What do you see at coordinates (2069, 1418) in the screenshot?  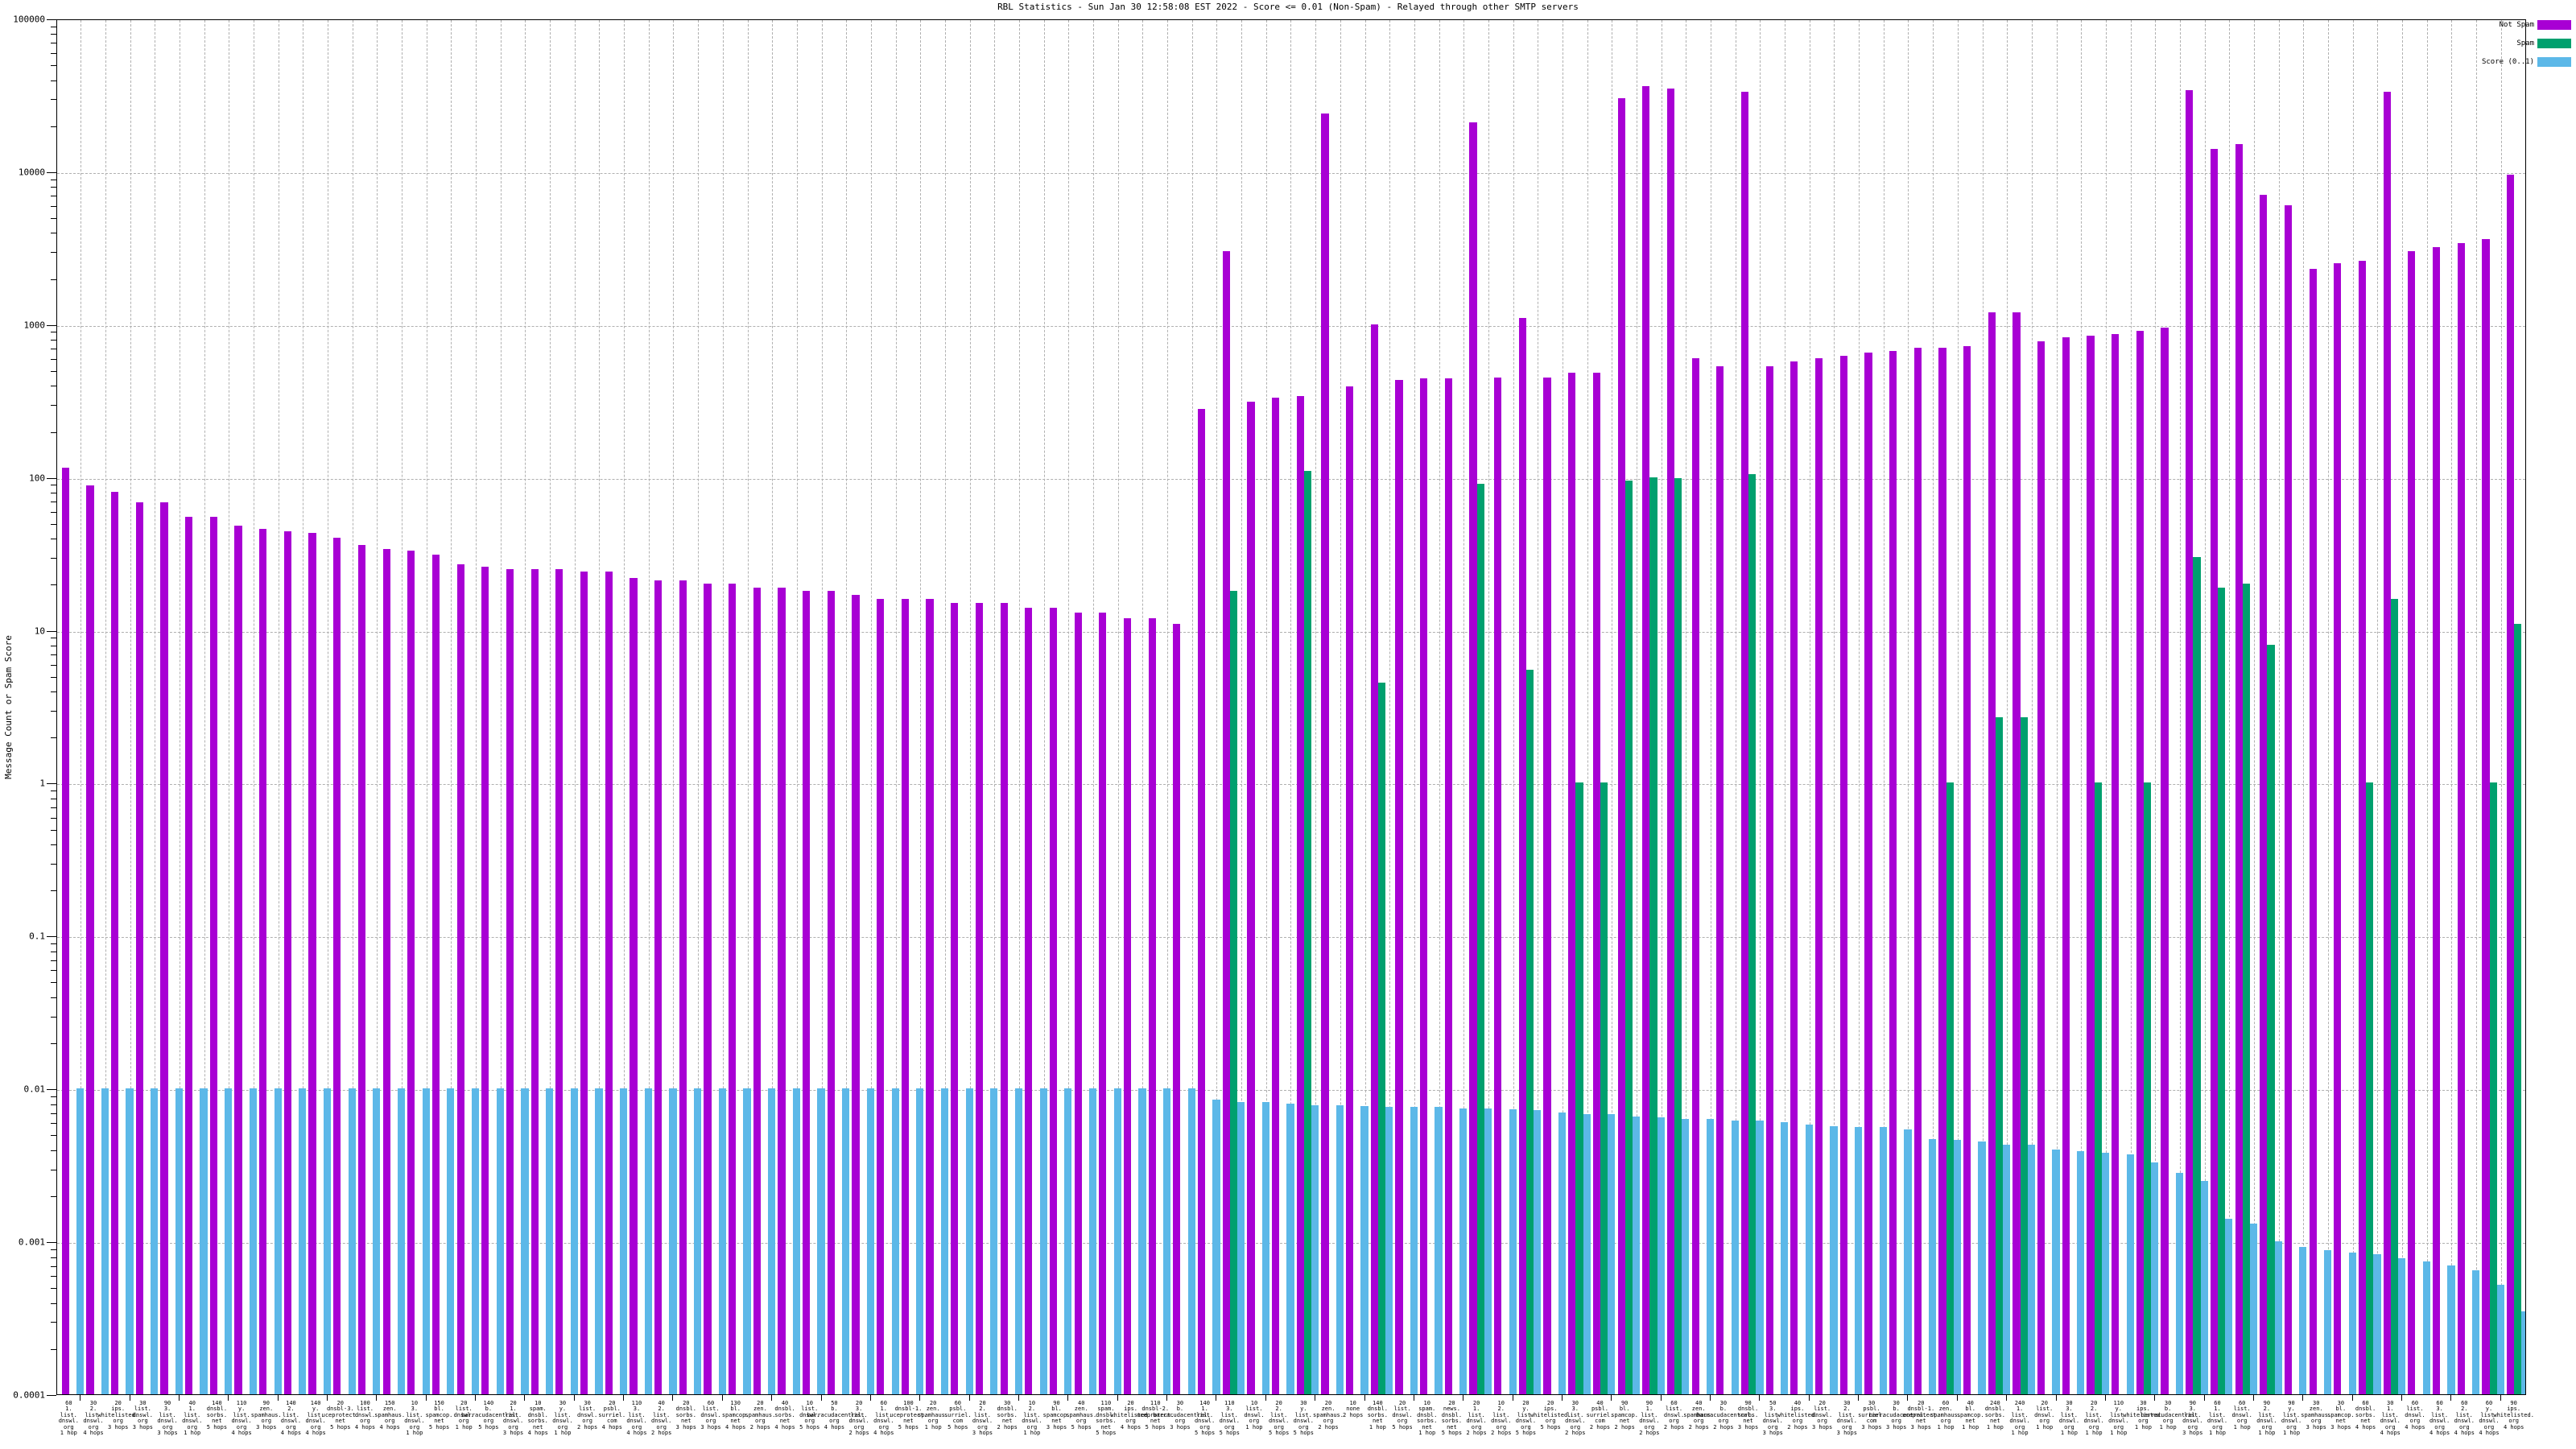 I see `x-axis-label: 30 3. list. dnswl. org 1 hop` at bounding box center [2069, 1418].